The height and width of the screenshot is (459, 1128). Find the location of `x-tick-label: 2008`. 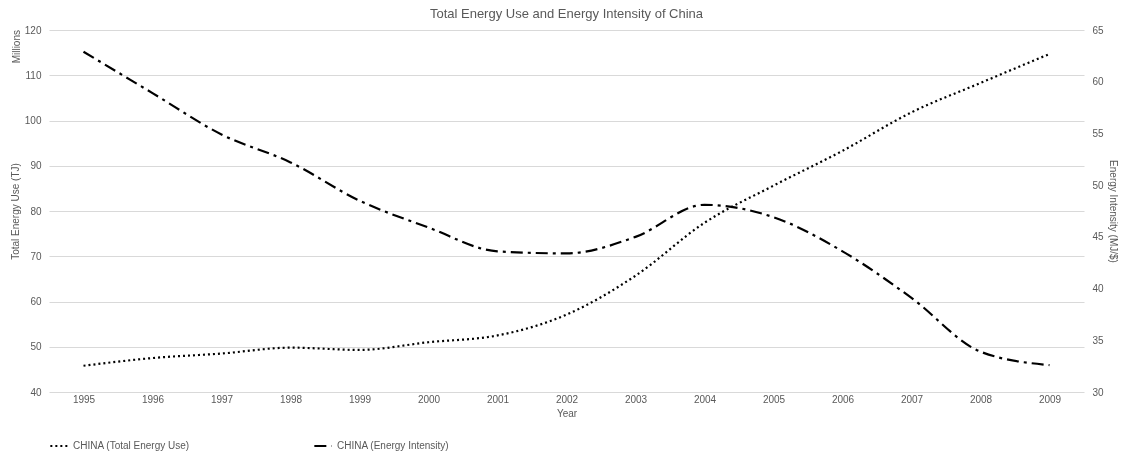

x-tick-label: 2008 is located at coordinates (981, 399).